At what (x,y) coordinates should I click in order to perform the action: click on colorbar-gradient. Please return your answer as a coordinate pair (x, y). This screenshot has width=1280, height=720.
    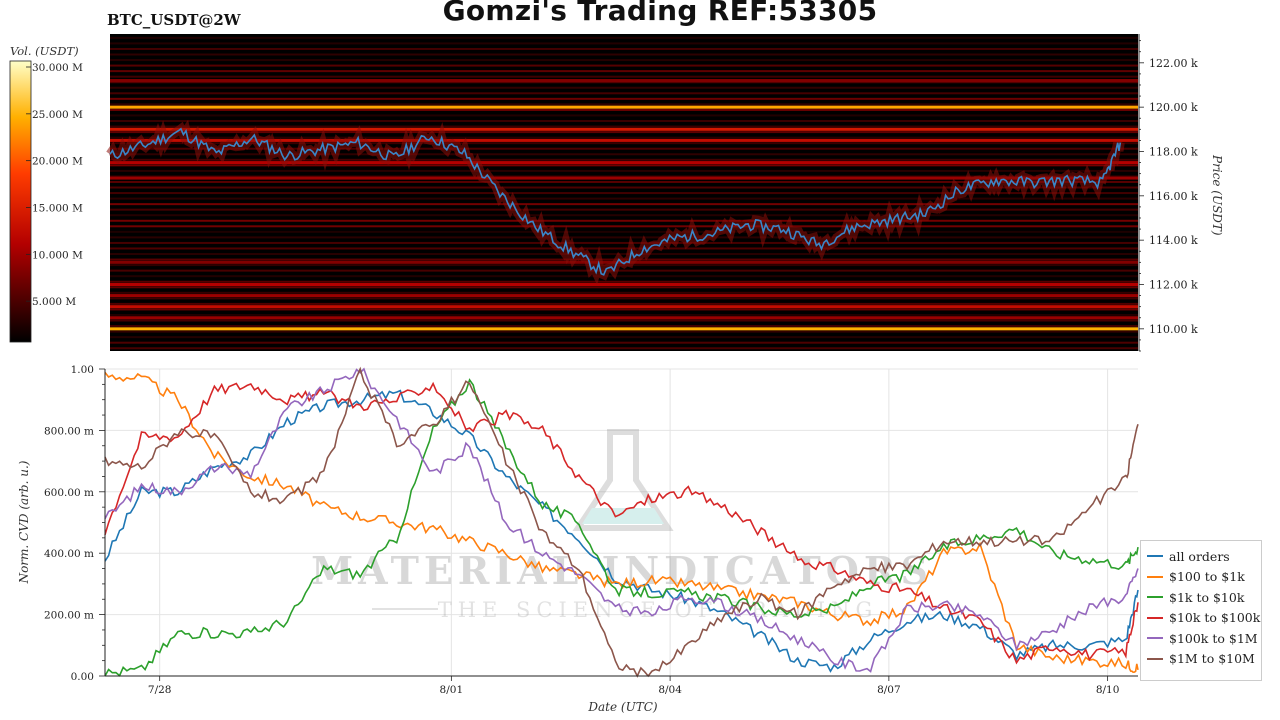
    Looking at the image, I should click on (20, 201).